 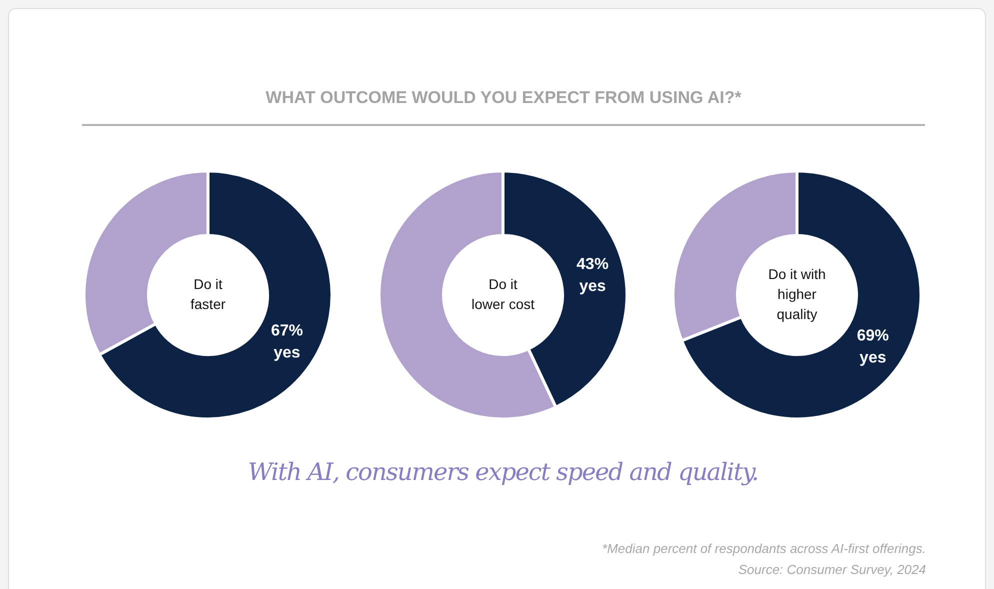 What do you see at coordinates (872, 336) in the screenshot?
I see `data-label: 69%` at bounding box center [872, 336].